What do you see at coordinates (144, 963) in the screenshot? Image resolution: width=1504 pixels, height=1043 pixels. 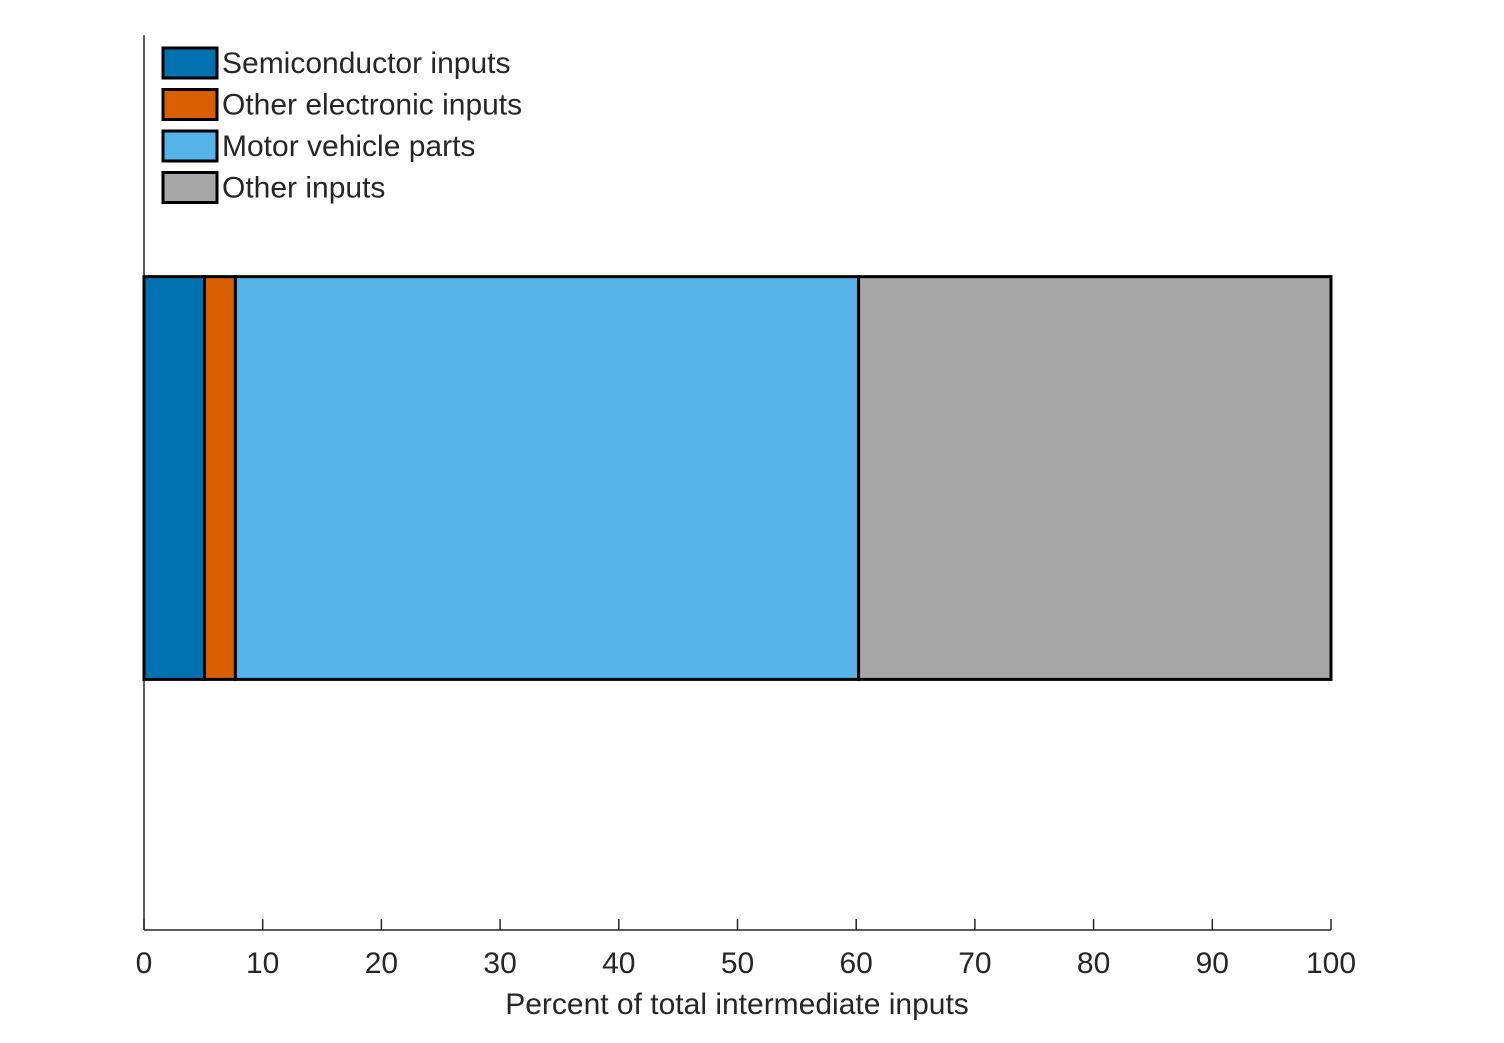 I see `x-tick-label: 0` at bounding box center [144, 963].